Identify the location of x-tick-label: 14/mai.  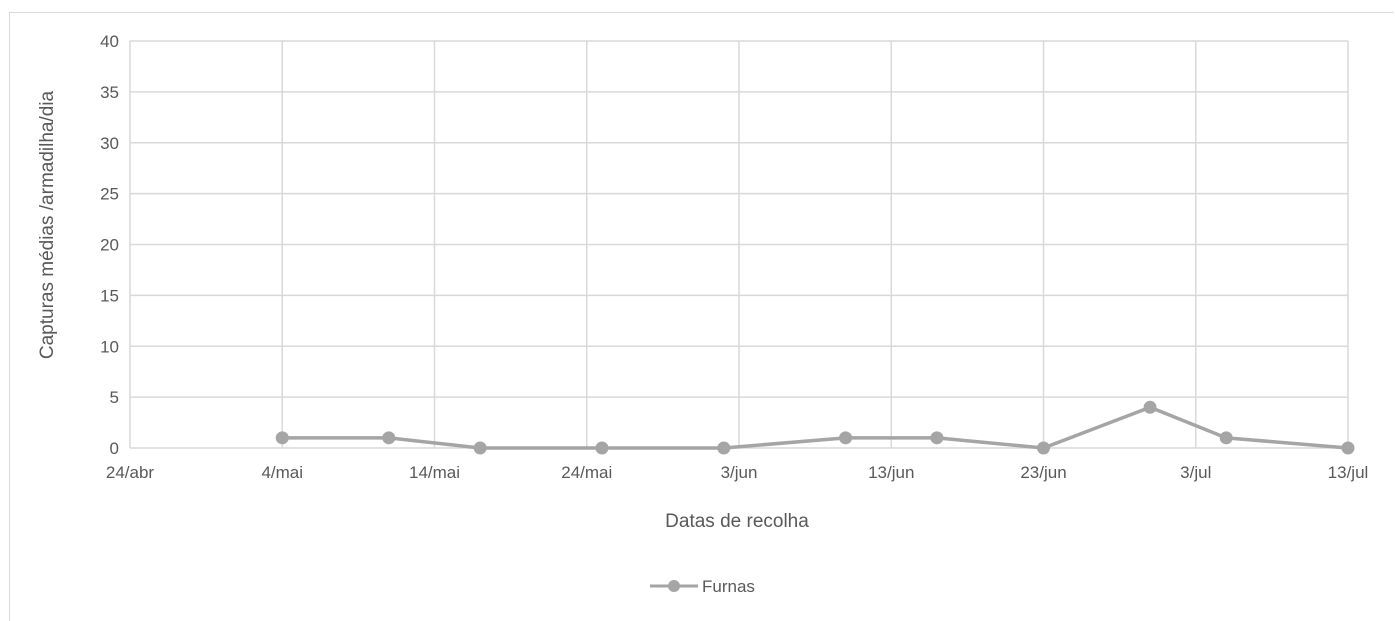
(434, 472).